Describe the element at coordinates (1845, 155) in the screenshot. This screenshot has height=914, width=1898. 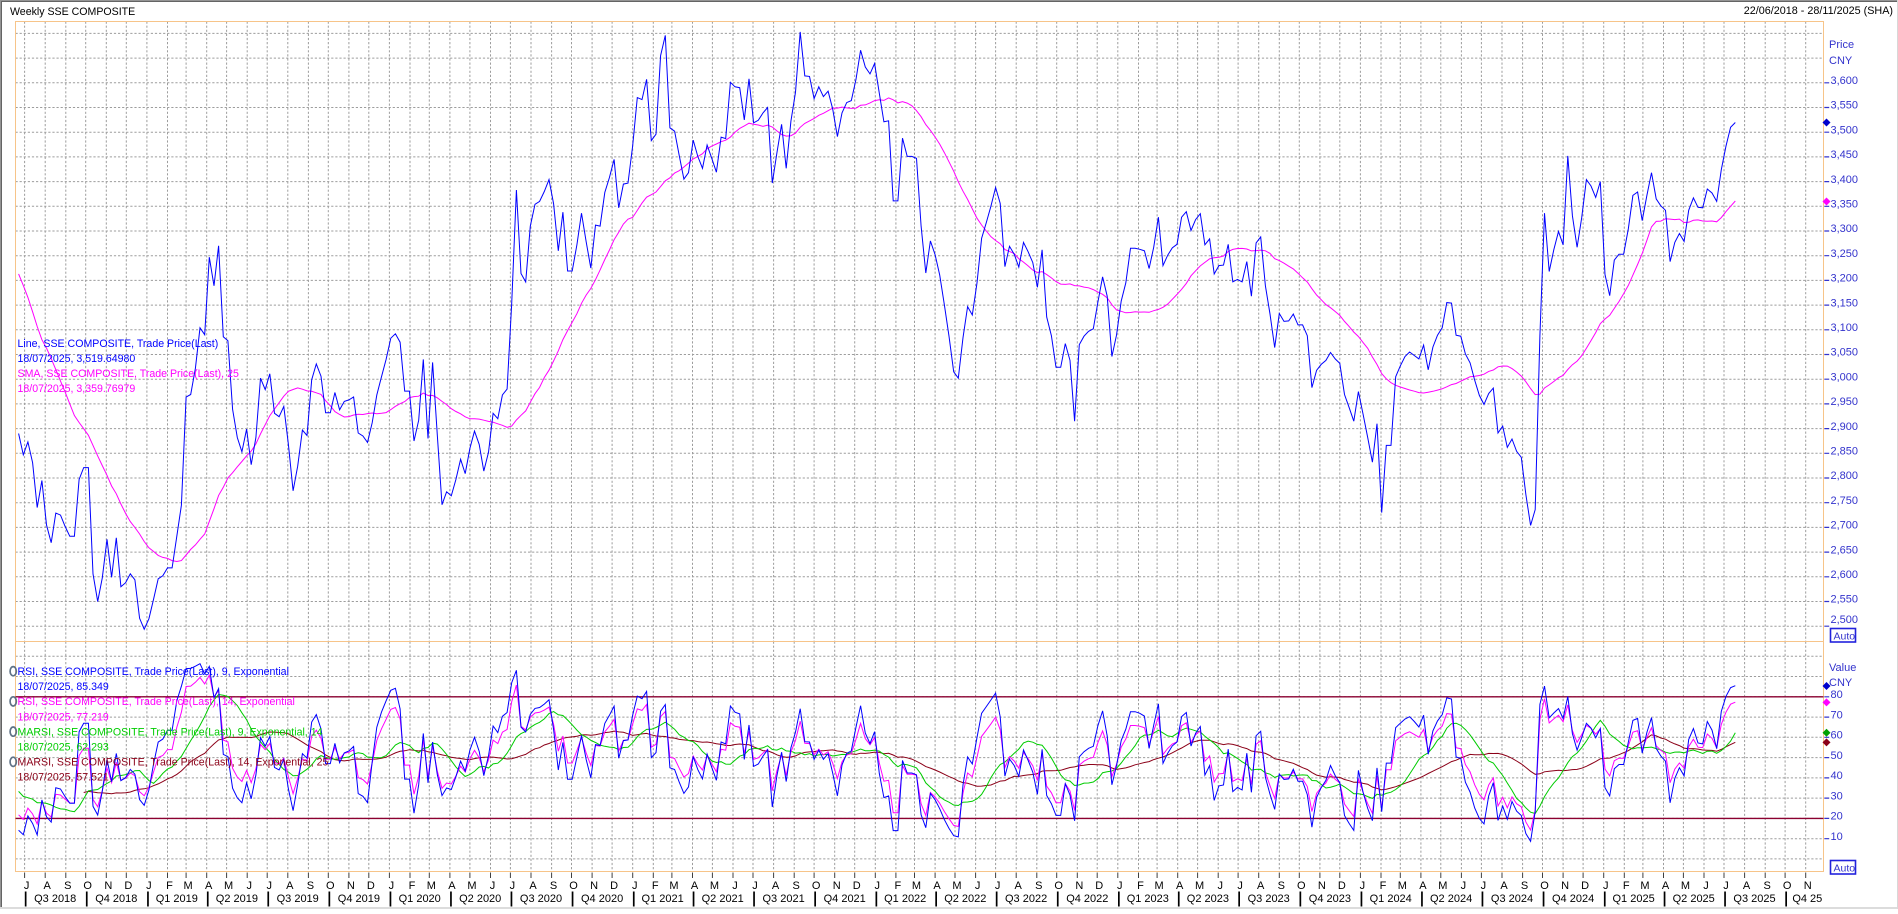
I see `svg-text: 3,450` at that location.